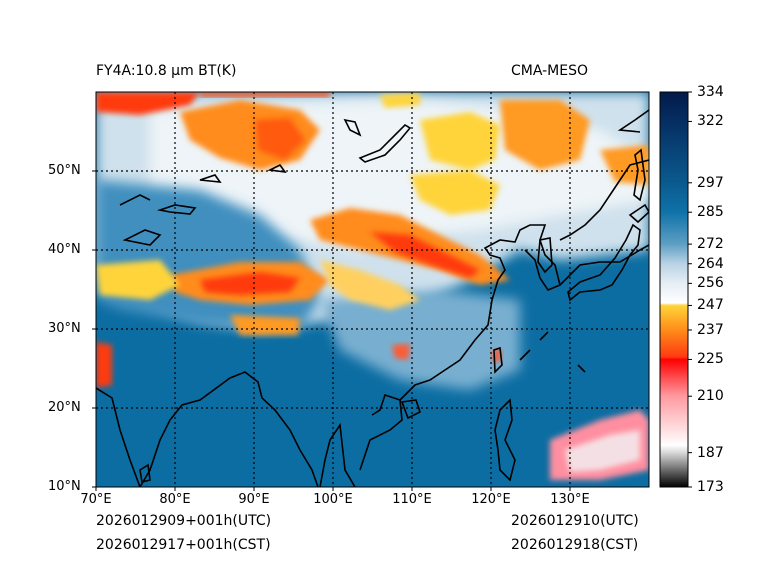 The width and height of the screenshot is (764, 573). Describe the element at coordinates (175, 499) in the screenshot. I see `lon-tick-label: 80°E` at that location.